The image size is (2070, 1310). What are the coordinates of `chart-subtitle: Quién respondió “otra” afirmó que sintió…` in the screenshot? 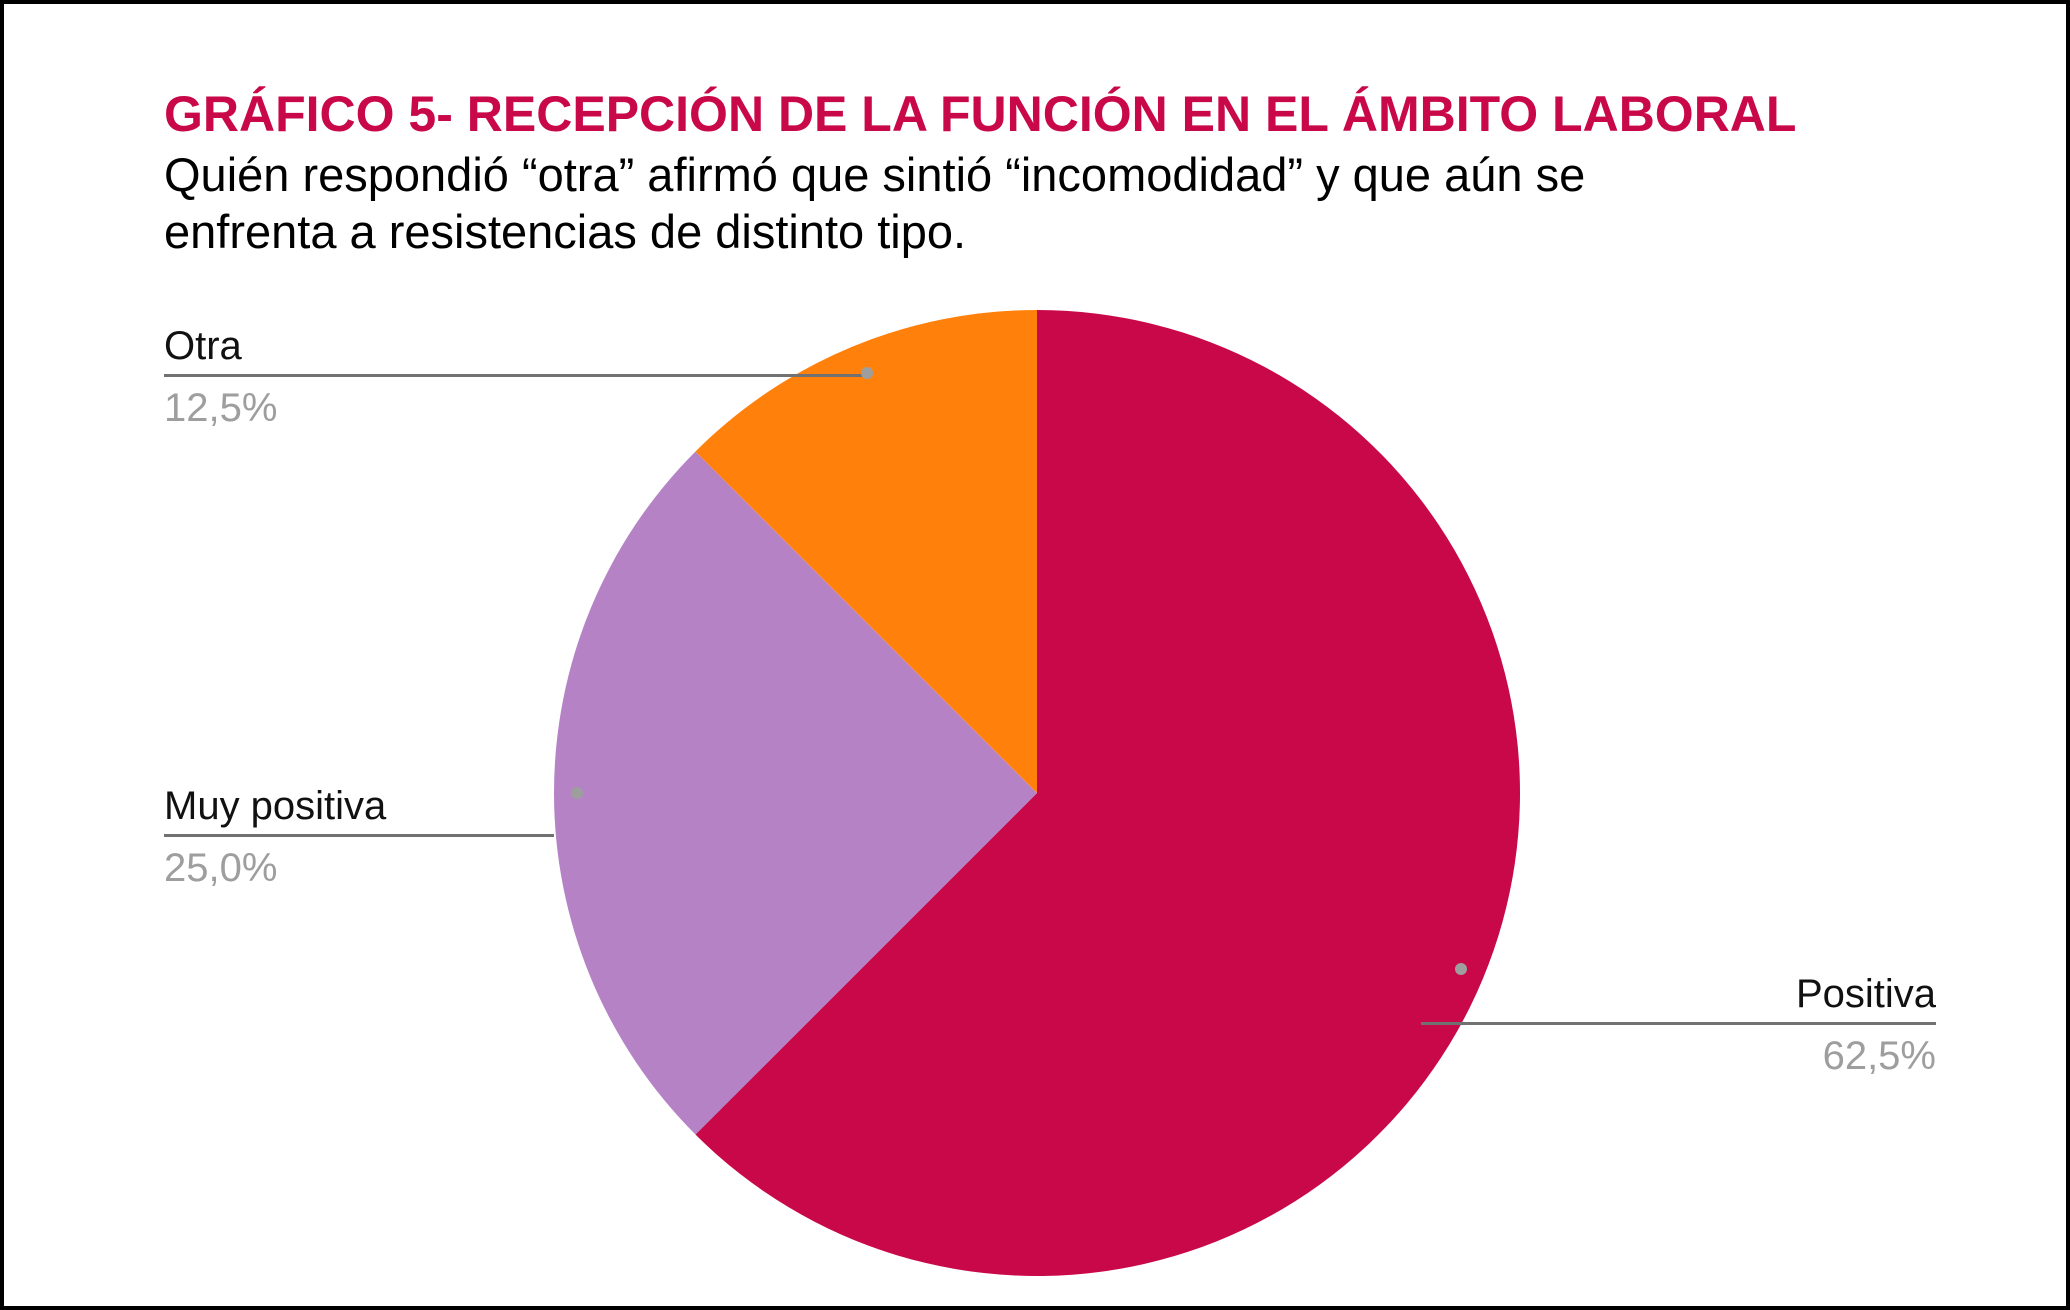 It's located at (874, 203).